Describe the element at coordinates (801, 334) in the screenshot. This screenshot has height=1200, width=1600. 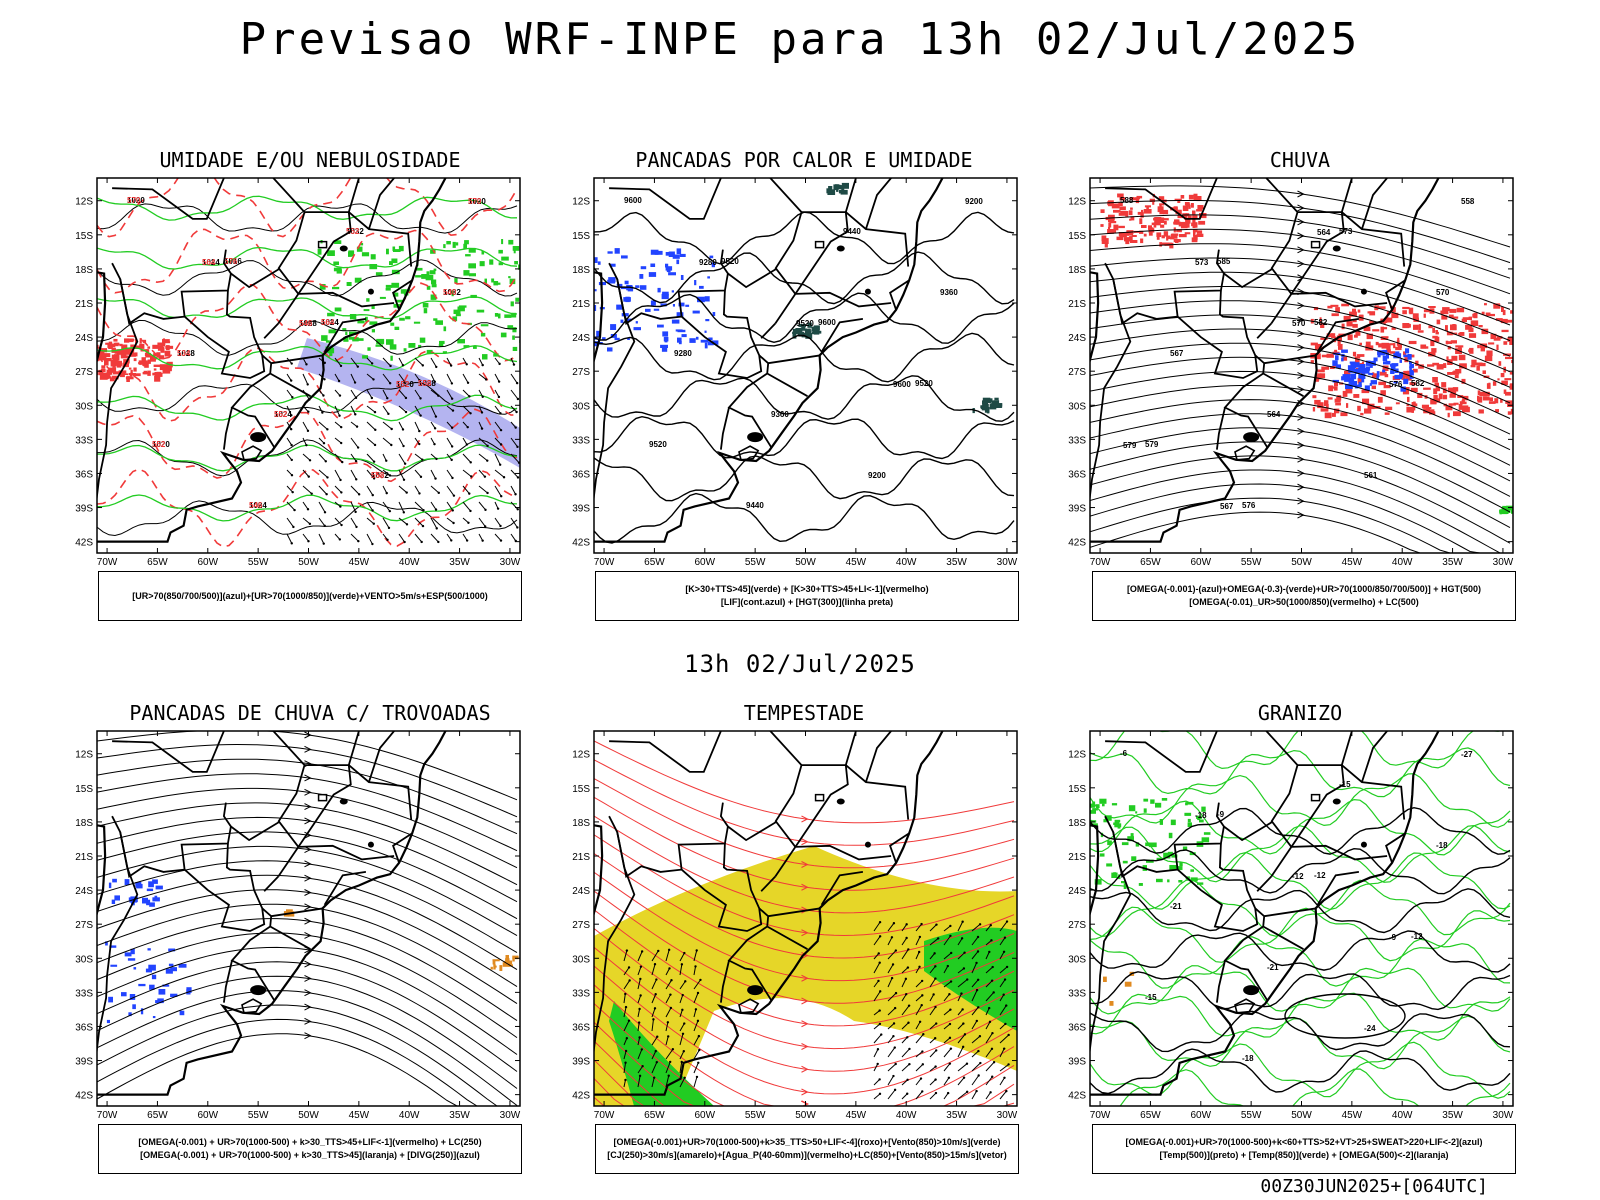
I see `convection-area` at that location.